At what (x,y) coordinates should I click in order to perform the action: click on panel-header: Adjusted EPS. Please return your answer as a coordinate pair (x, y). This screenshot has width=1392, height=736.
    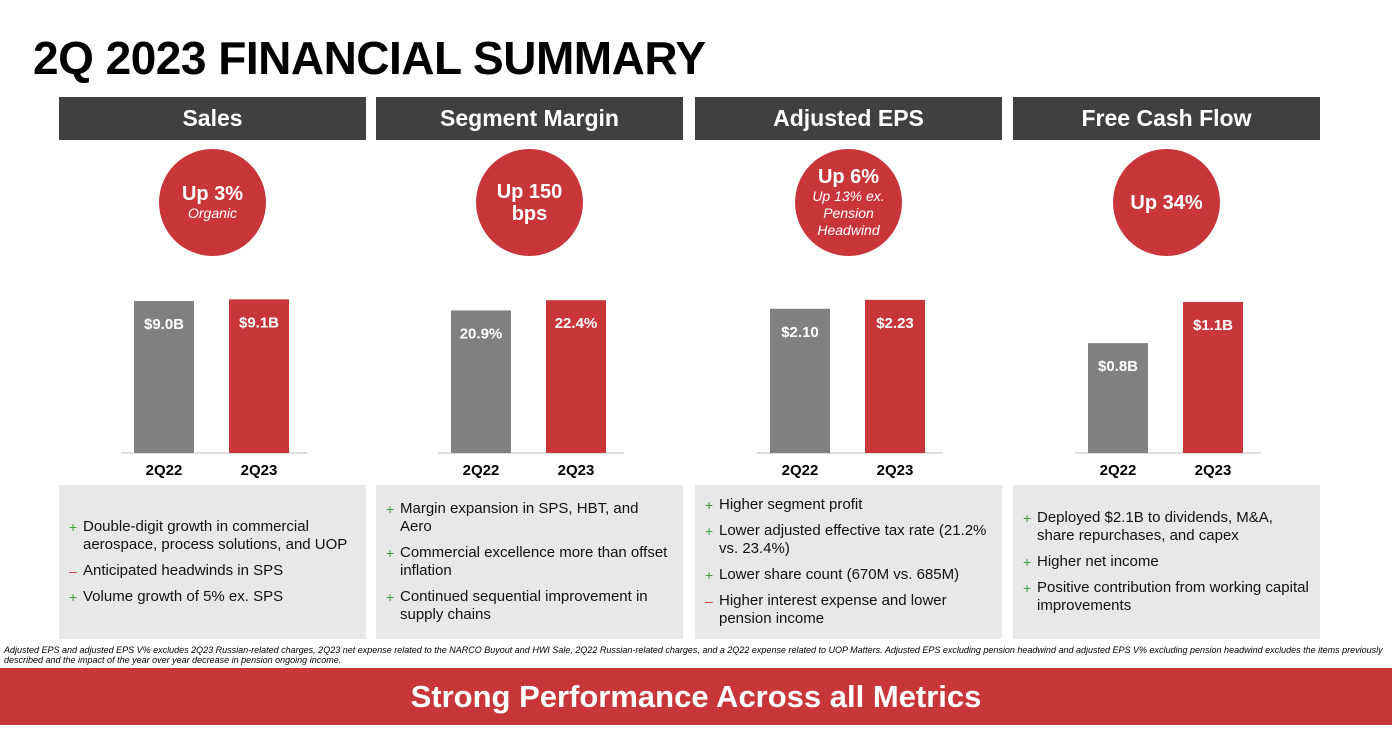
    Looking at the image, I should click on (848, 118).